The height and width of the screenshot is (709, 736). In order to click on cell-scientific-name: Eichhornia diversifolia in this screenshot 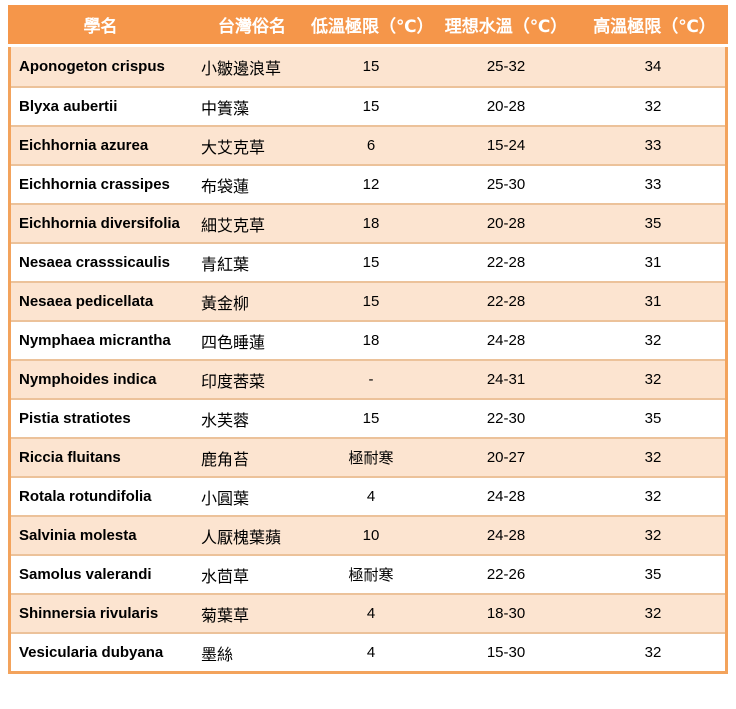, I will do `click(99, 223)`.